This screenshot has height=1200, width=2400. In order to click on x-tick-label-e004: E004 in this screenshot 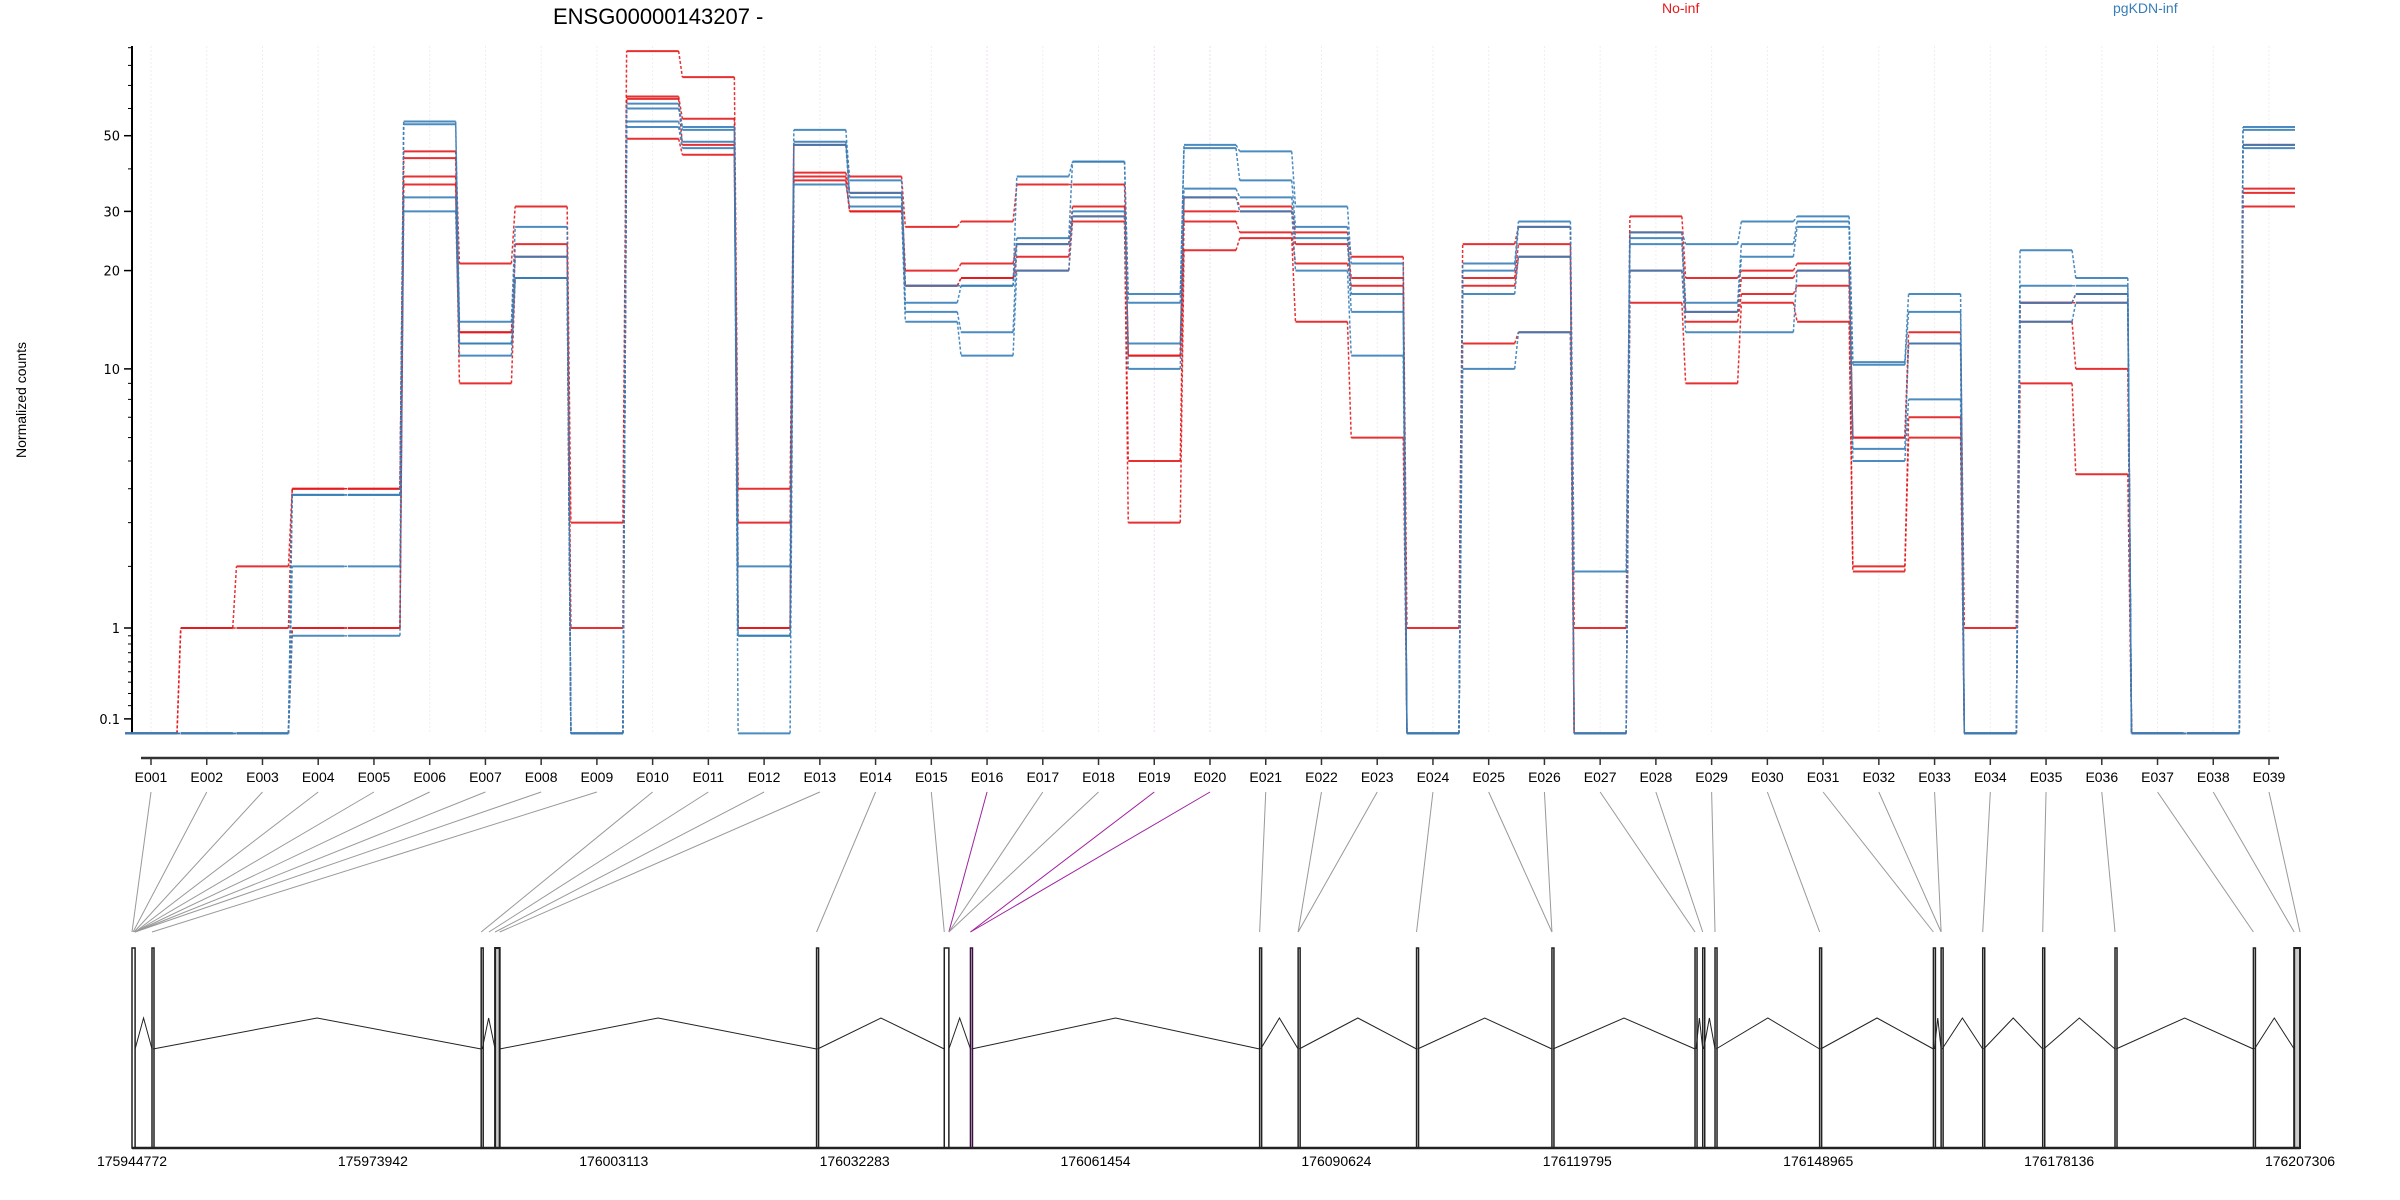, I will do `click(318, 777)`.